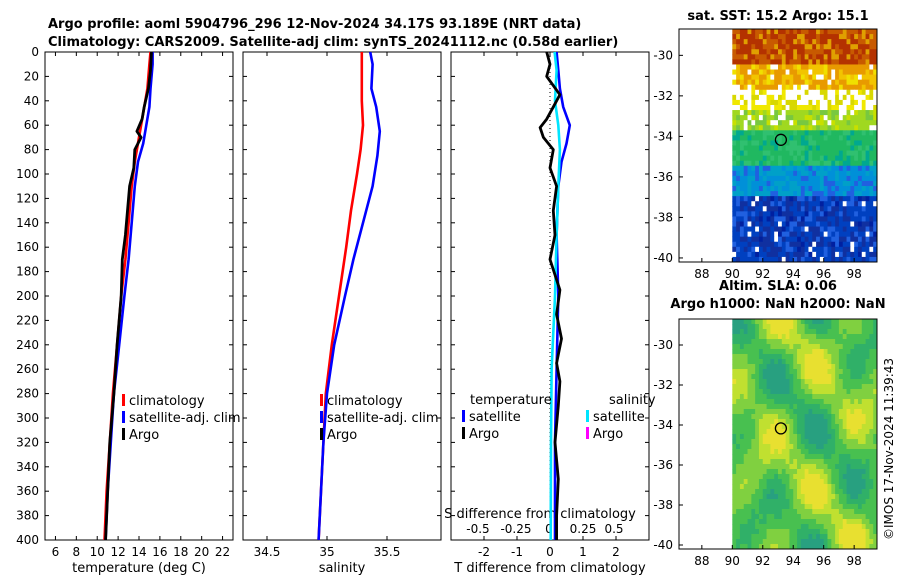 The image size is (900, 580). Describe the element at coordinates (550, 295) in the screenshot. I see `series-t-argo` at that location.